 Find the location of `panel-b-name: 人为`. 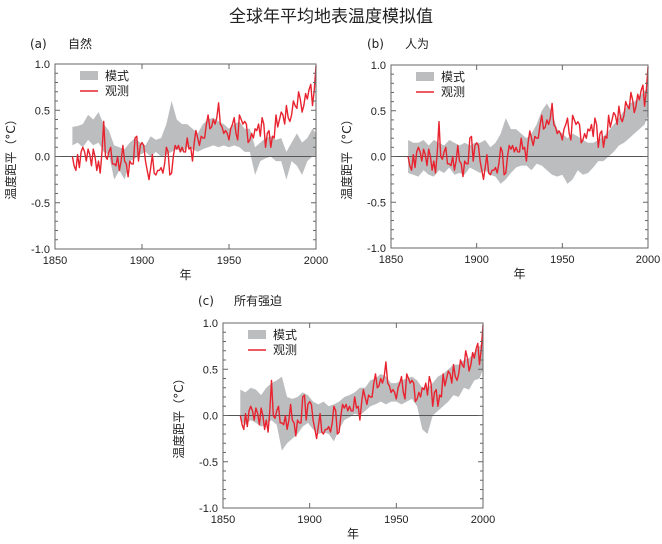

panel-b-name: 人为 is located at coordinates (417, 44).